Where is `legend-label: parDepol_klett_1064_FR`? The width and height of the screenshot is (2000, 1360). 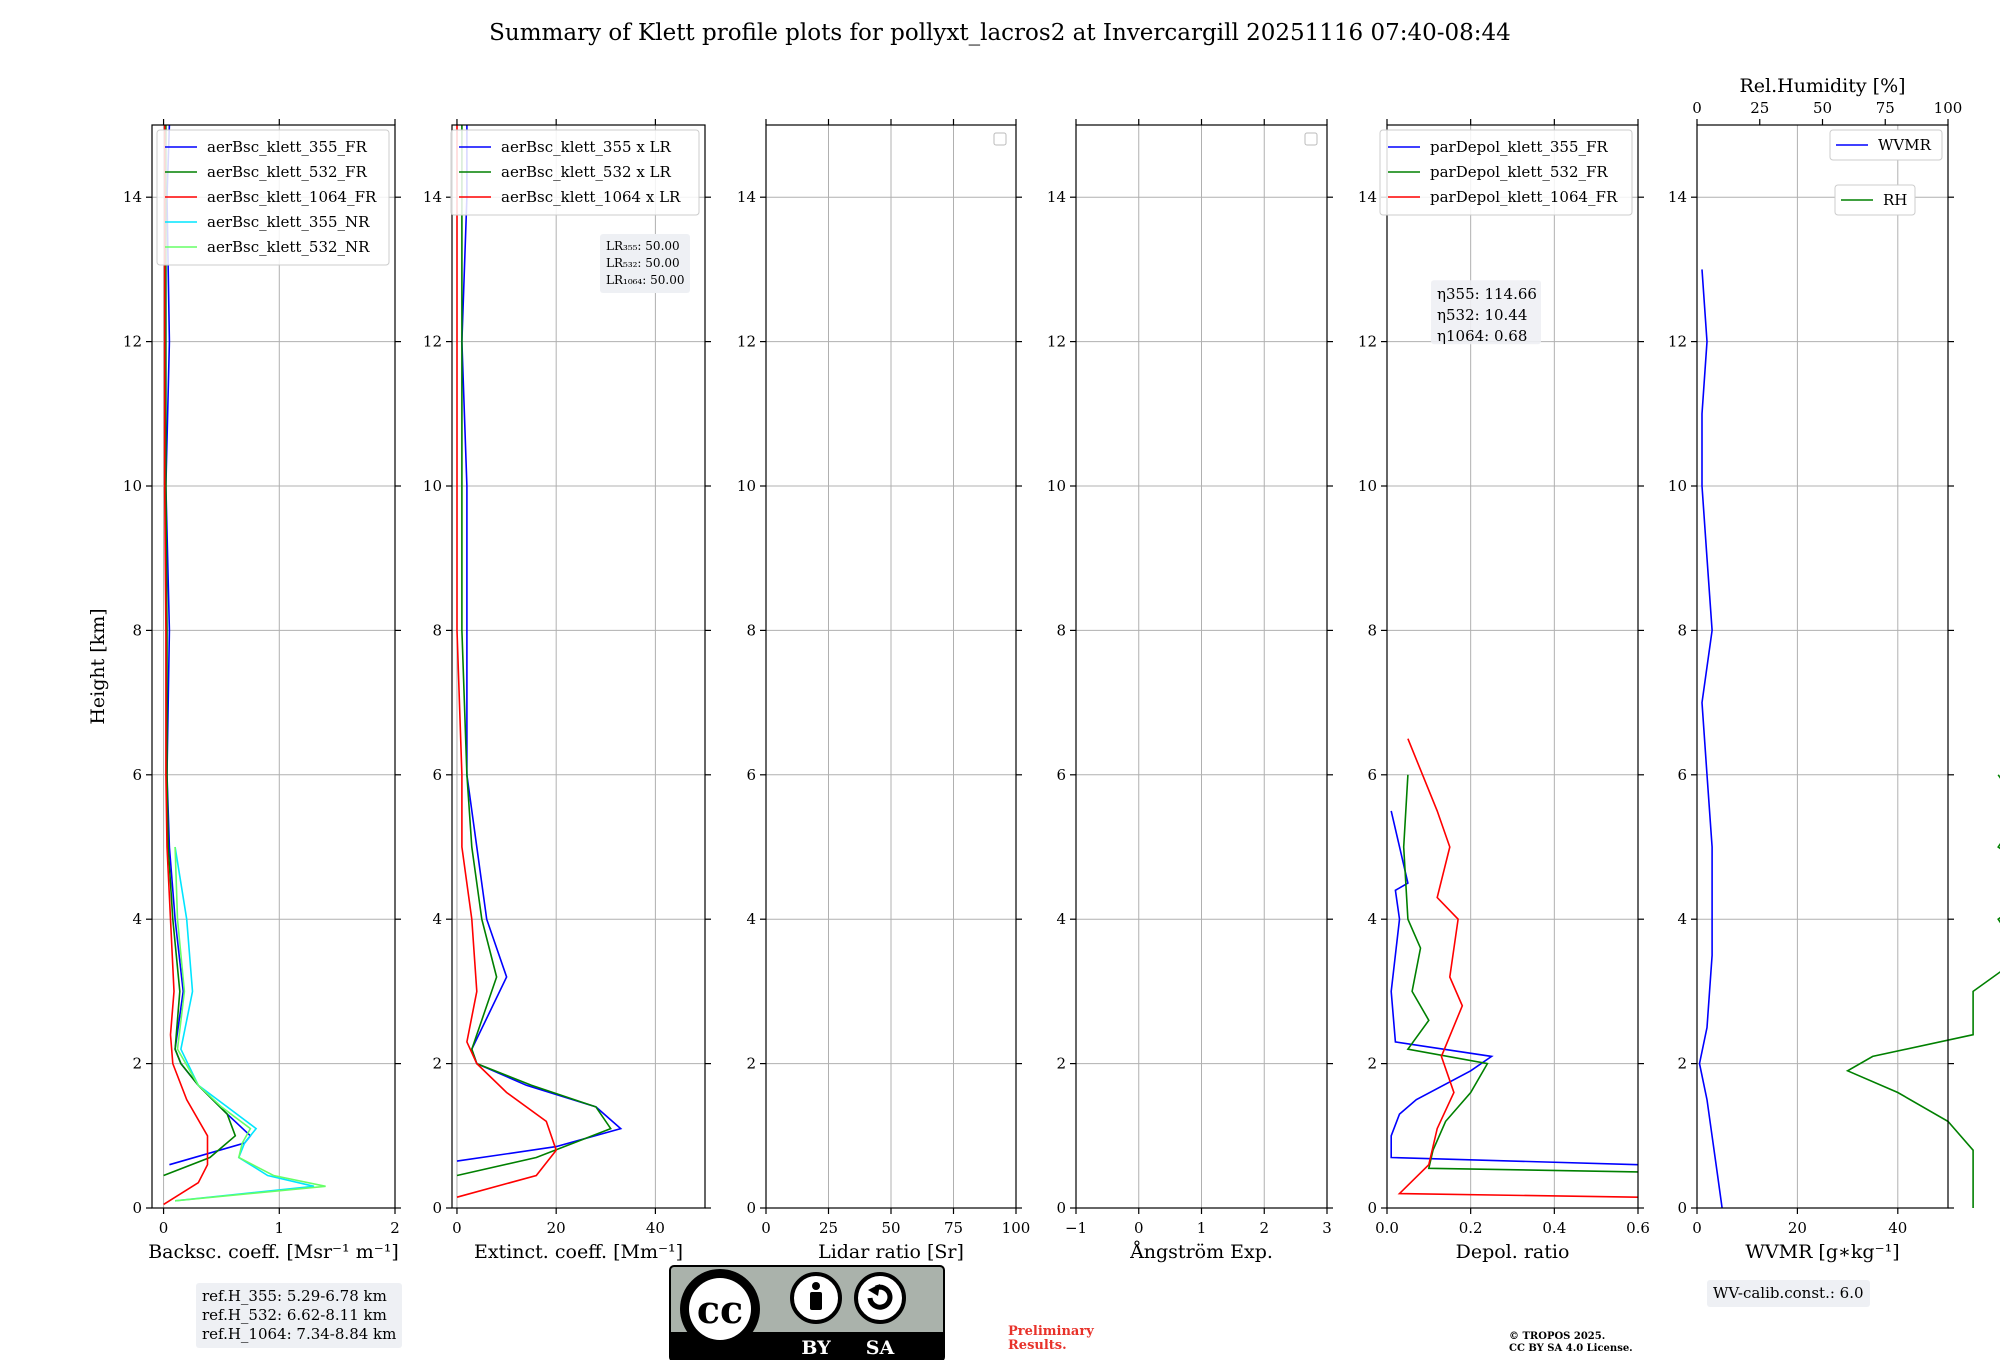
legend-label: parDepol_klett_1064_FR is located at coordinates (1524, 197).